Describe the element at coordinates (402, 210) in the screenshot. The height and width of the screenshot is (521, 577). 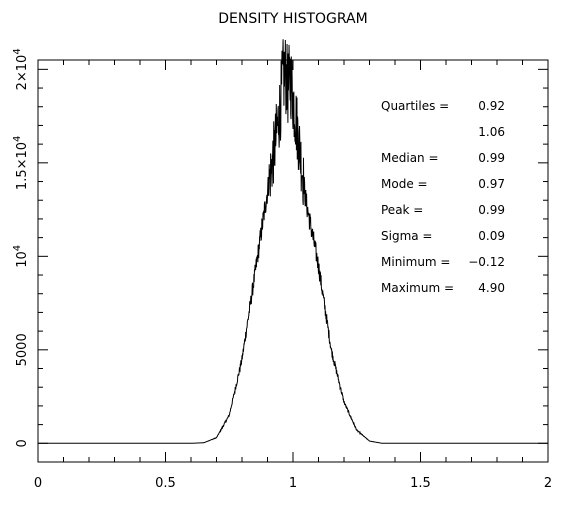
I see `stat-label: Peak =` at that location.